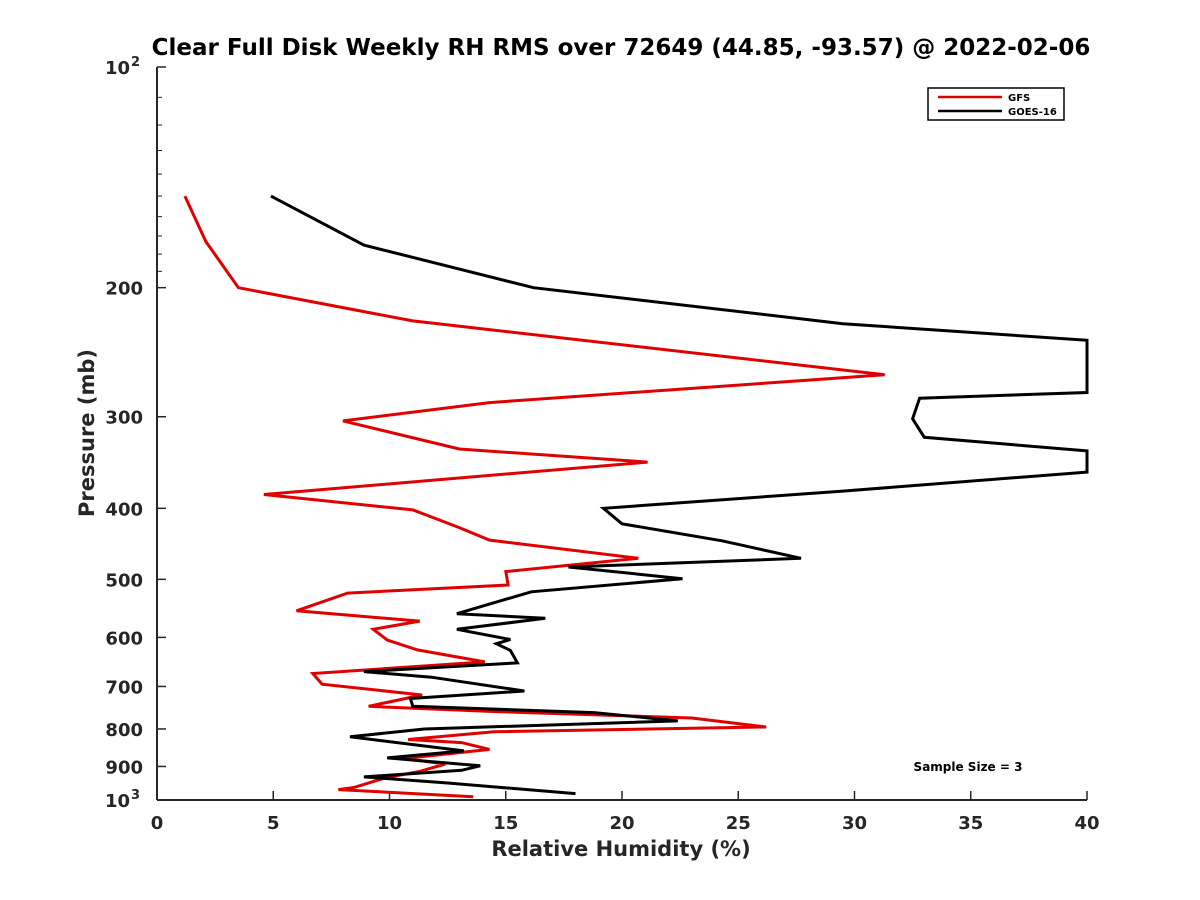  What do you see at coordinates (621, 823) in the screenshot?
I see `x-tick-label: 20` at bounding box center [621, 823].